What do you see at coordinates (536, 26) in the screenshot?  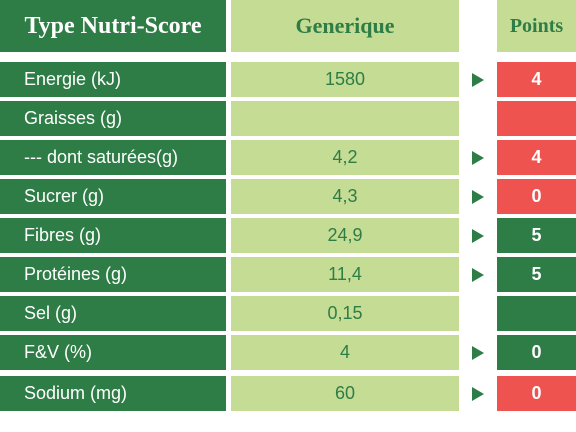 I see `header-points: Points` at bounding box center [536, 26].